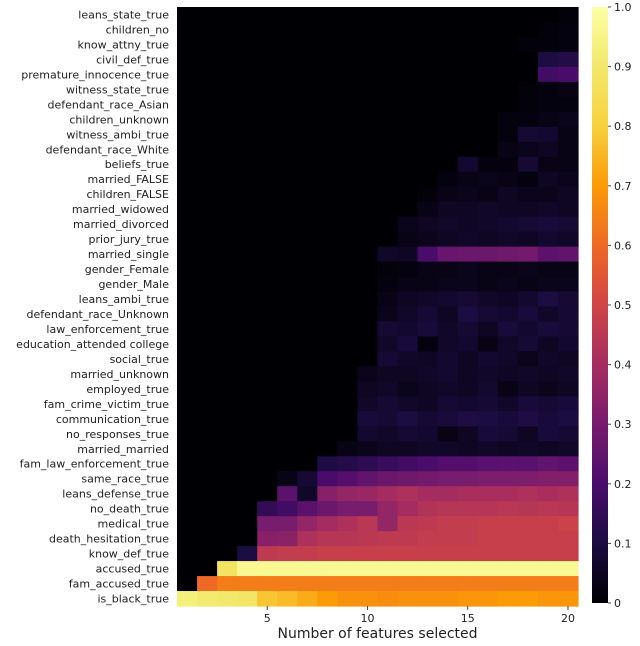  What do you see at coordinates (125, 479) in the screenshot?
I see `row-label: same_race_true` at bounding box center [125, 479].